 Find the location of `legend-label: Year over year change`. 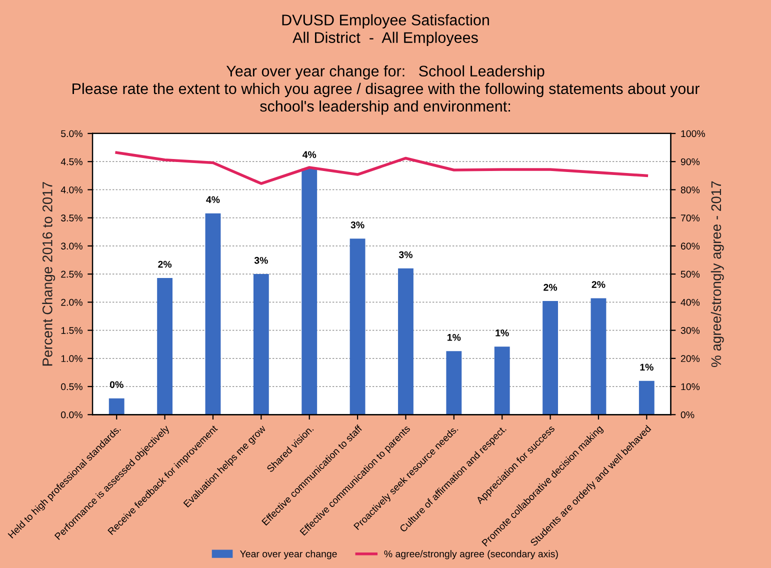

legend-label: Year over year change is located at coordinates (288, 555).